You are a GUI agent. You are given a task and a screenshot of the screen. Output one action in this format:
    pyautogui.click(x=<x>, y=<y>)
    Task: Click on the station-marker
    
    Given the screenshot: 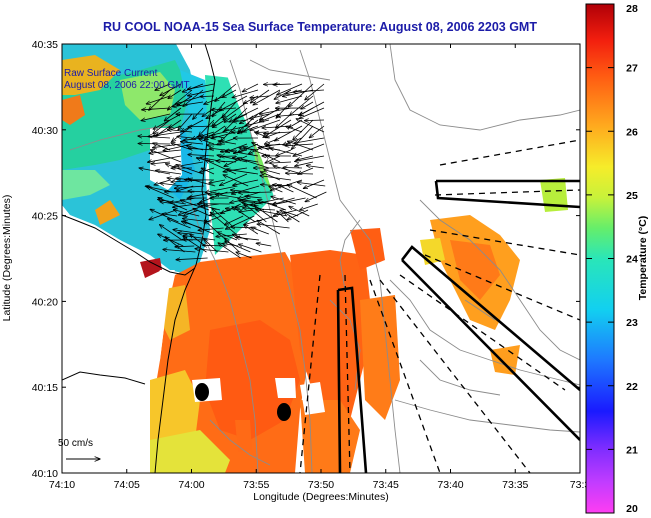 What is the action you would take?
    pyautogui.click(x=284, y=412)
    